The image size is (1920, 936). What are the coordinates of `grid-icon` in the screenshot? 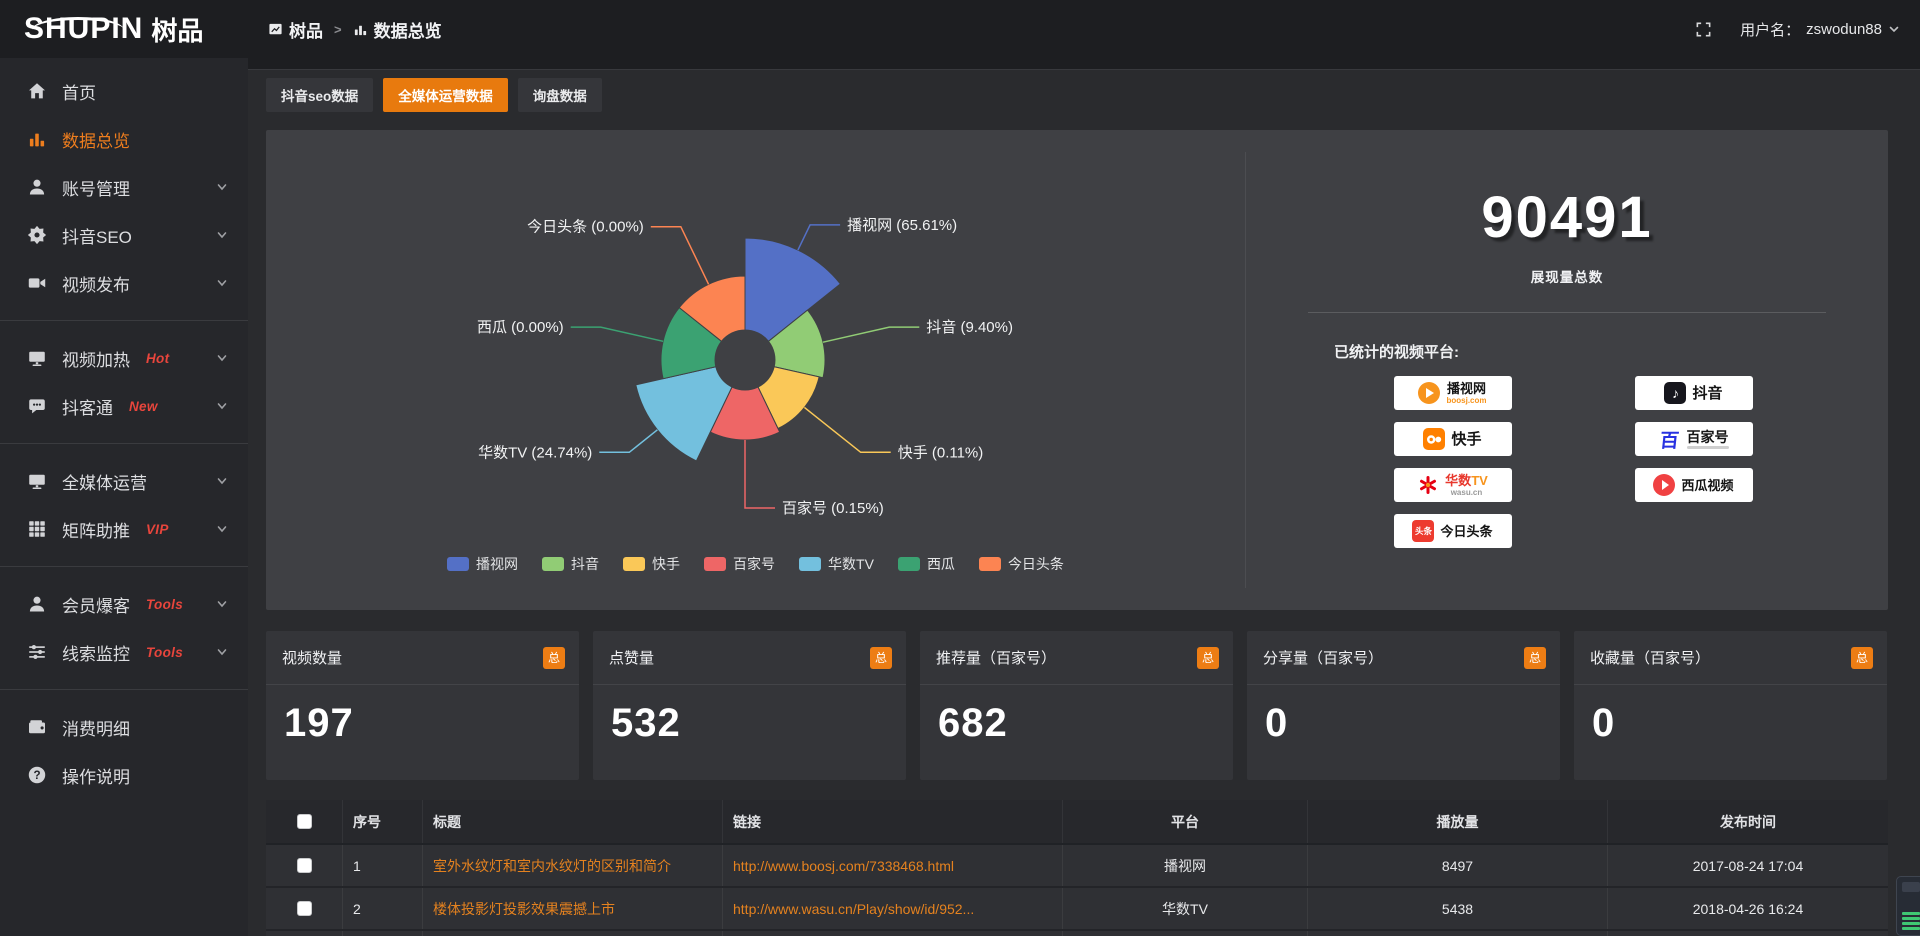 It's located at (37, 529).